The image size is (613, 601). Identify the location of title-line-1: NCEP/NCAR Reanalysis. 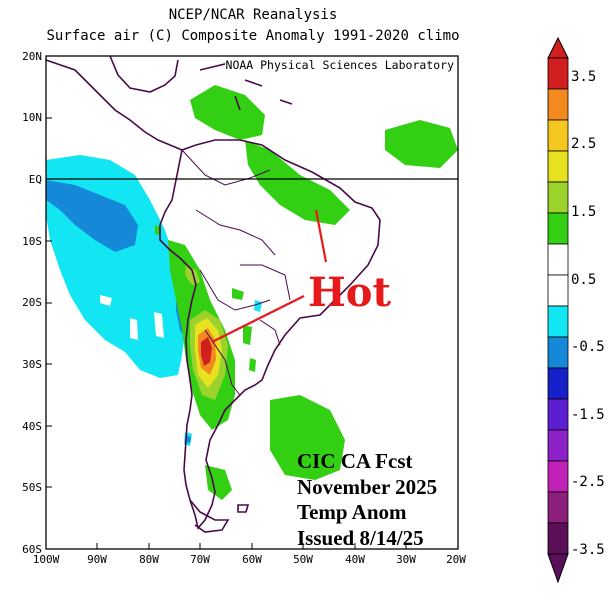
(253, 15).